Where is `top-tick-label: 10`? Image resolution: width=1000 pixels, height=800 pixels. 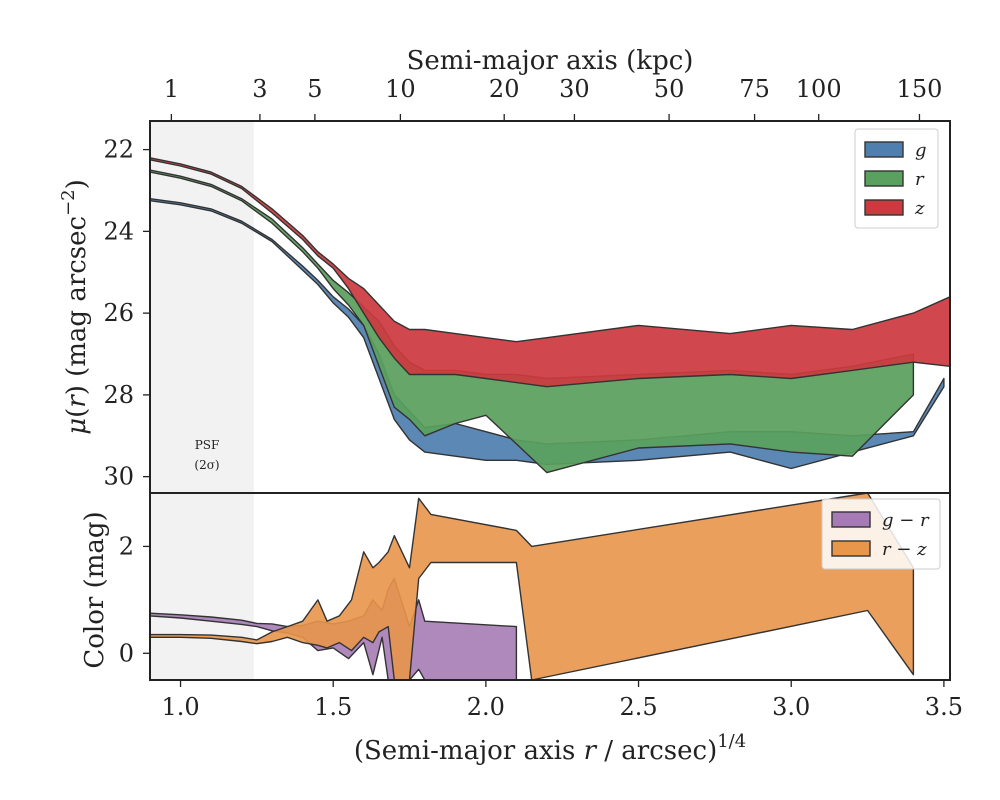
top-tick-label: 10 is located at coordinates (400, 89).